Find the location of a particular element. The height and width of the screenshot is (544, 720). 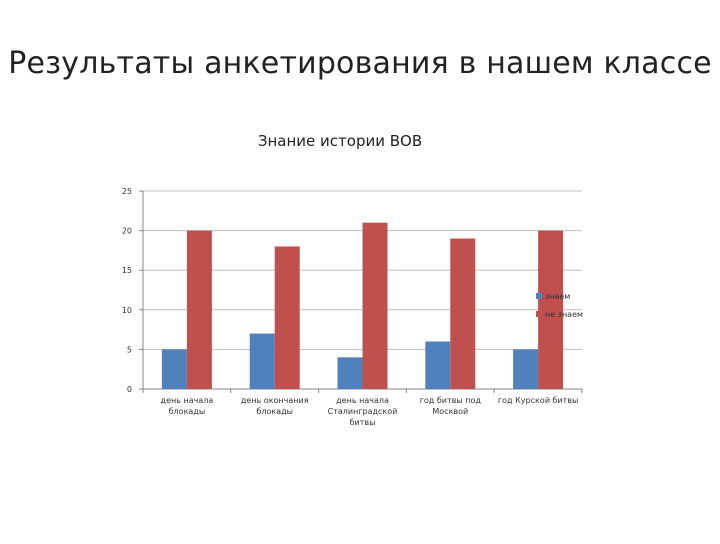

x-tick-label-line: Москвой is located at coordinates (450, 411).